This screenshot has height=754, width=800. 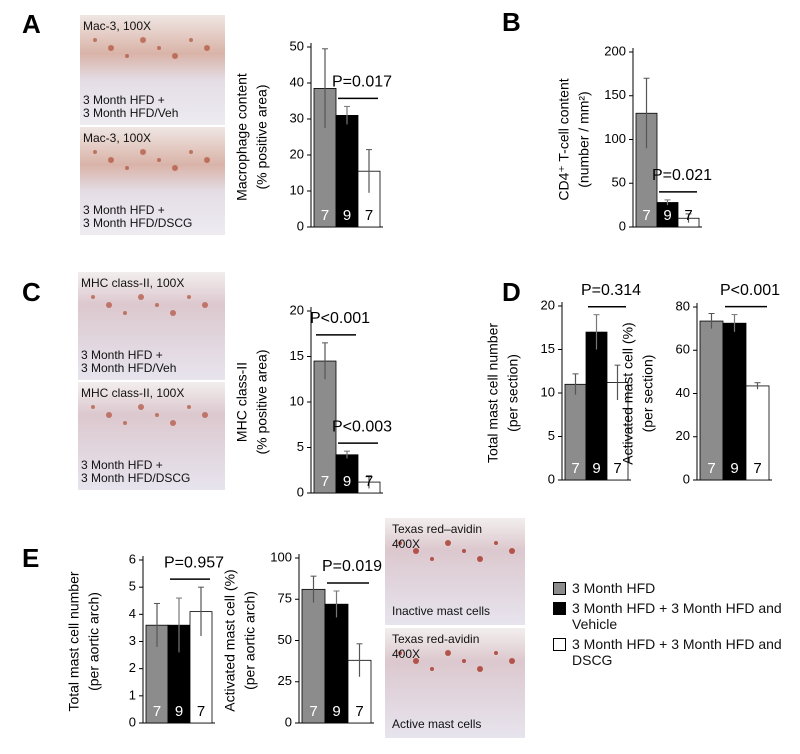 I want to click on p-value: P=0.021, so click(x=682, y=175).